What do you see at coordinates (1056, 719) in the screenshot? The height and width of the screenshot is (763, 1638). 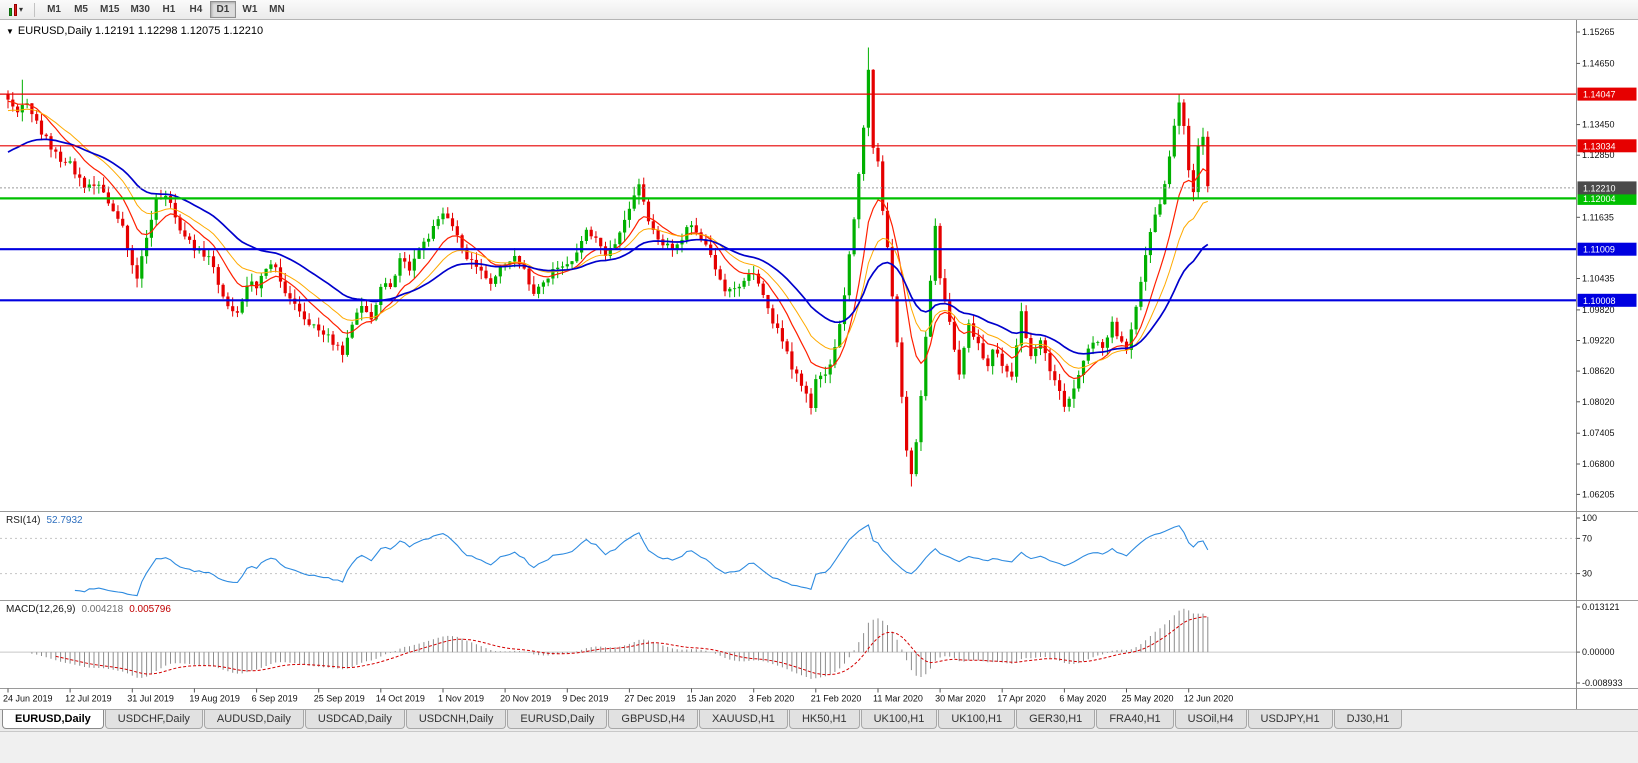 I see `chart-tab-ger30-h1: GER30,H1` at bounding box center [1056, 719].